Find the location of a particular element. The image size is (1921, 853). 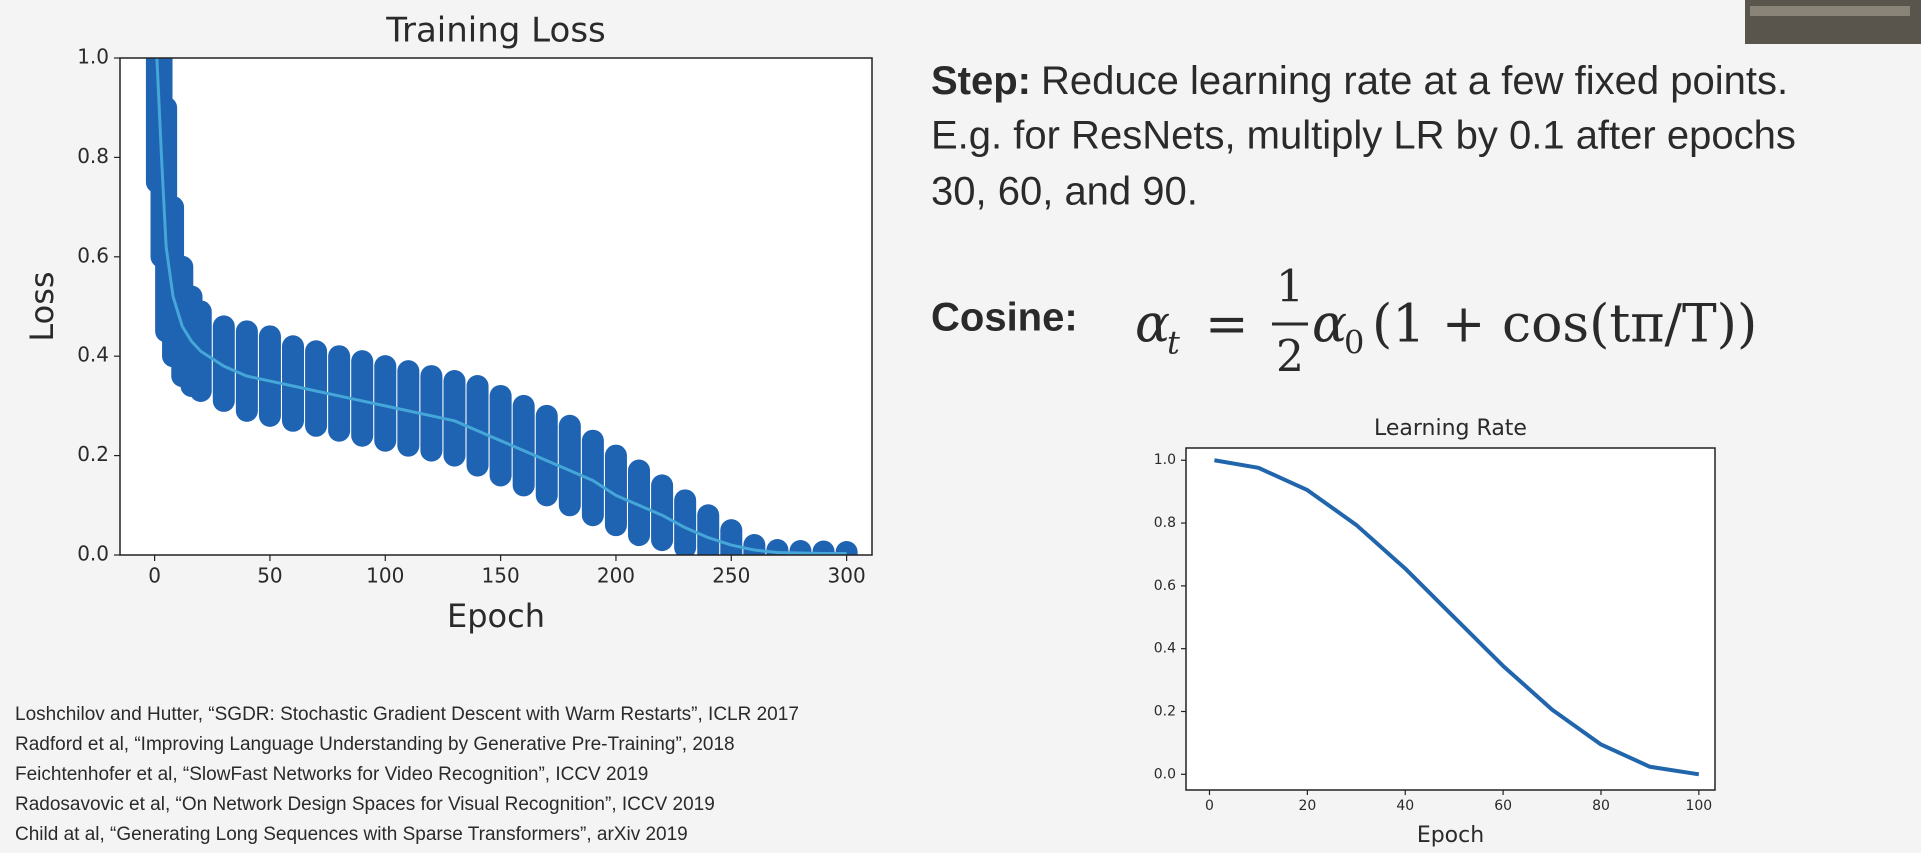

x-tick-label: 50 is located at coordinates (269, 576).